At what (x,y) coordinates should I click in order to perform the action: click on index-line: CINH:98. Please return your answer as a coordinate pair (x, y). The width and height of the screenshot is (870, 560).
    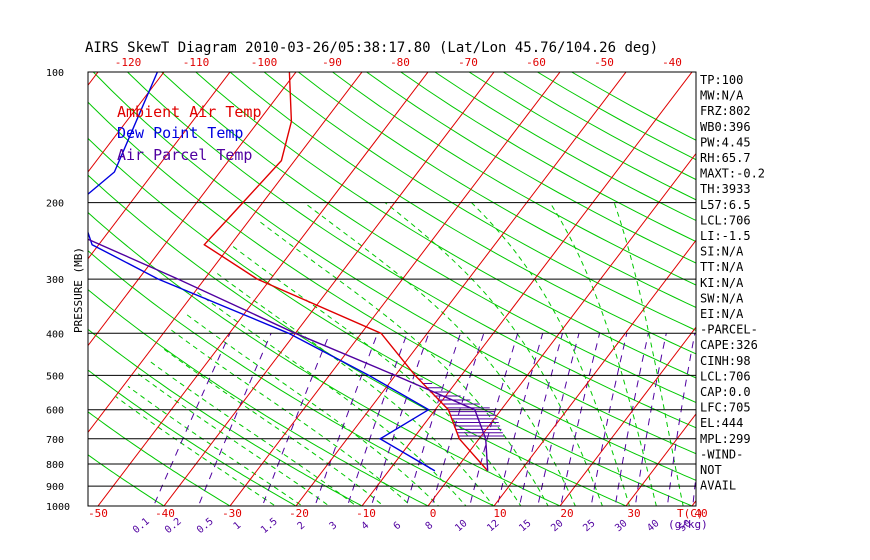
    Looking at the image, I should click on (725, 361).